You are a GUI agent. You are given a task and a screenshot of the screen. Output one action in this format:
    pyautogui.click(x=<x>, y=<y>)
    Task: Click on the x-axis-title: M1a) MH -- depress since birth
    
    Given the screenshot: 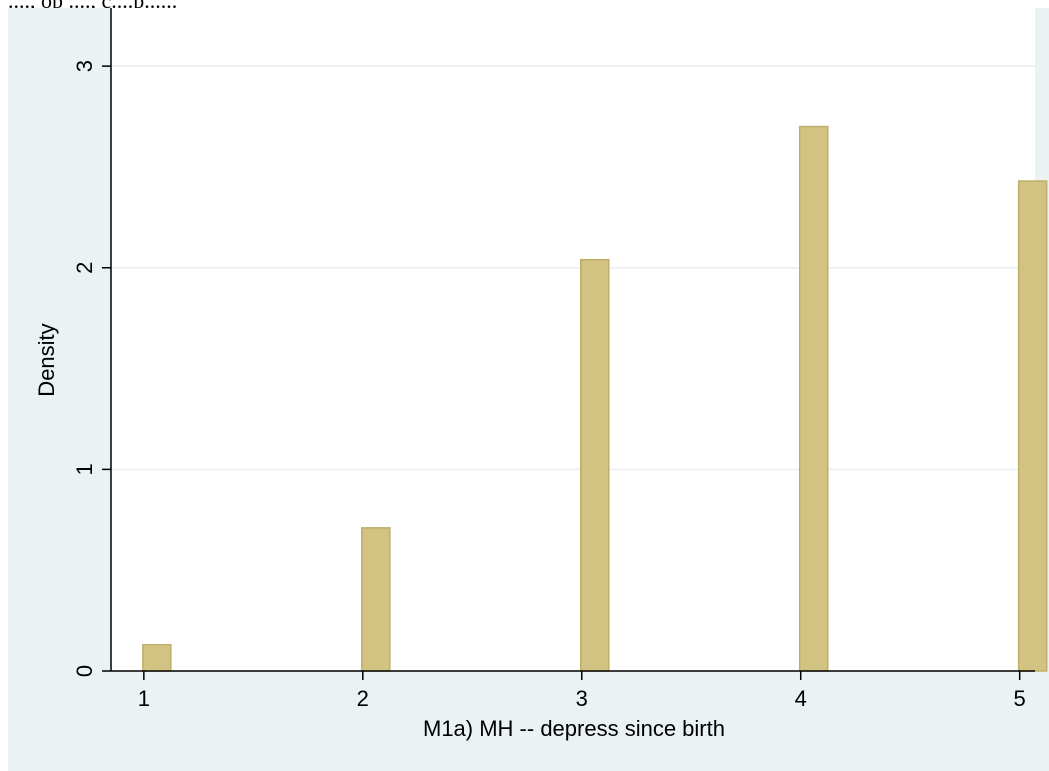 What is the action you would take?
    pyautogui.click(x=574, y=728)
    